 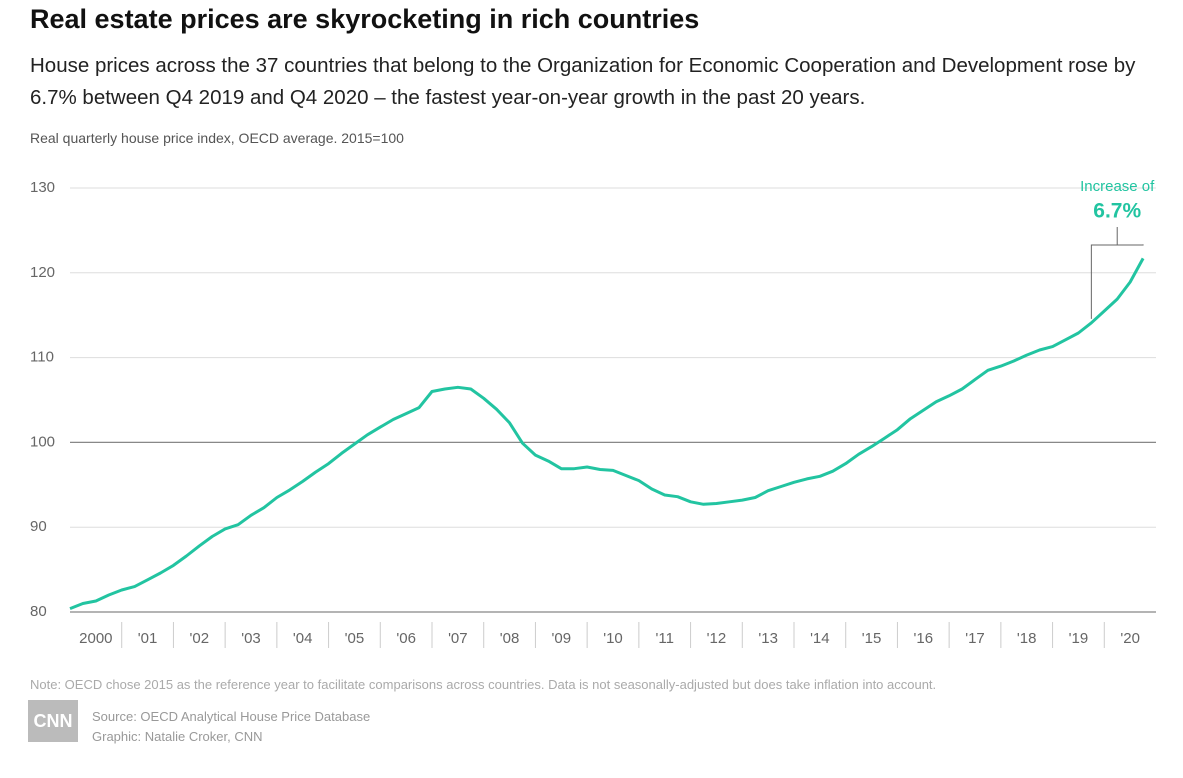 What do you see at coordinates (820, 638) in the screenshot?
I see `x-tick-label: '14` at bounding box center [820, 638].